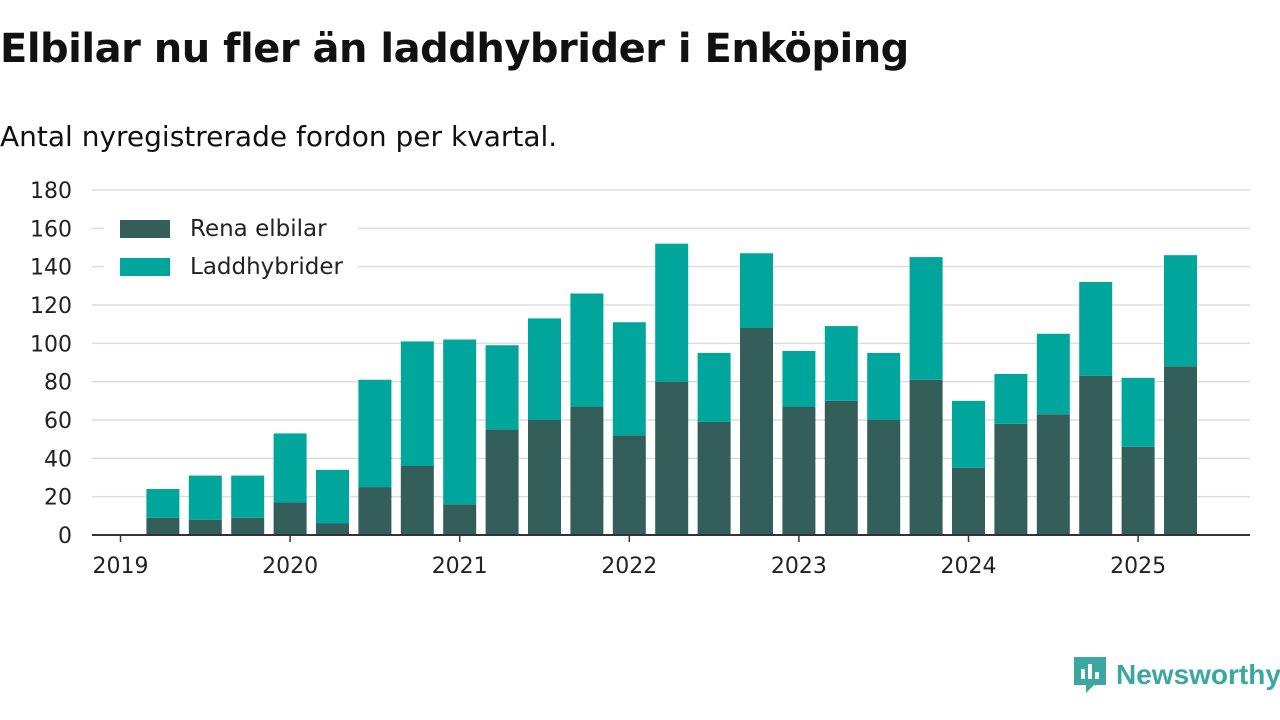  What do you see at coordinates (629, 566) in the screenshot?
I see `x-tick-label: 2022` at bounding box center [629, 566].